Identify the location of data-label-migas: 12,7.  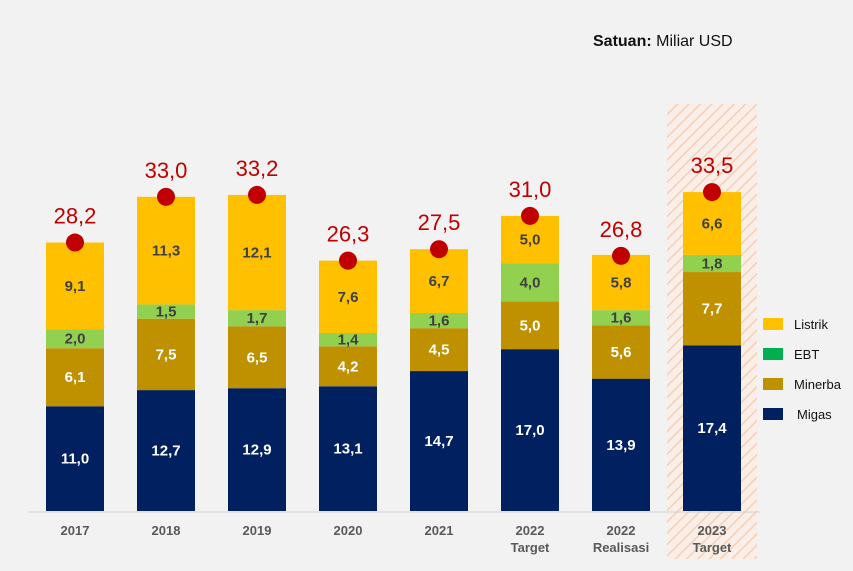
(165, 451).